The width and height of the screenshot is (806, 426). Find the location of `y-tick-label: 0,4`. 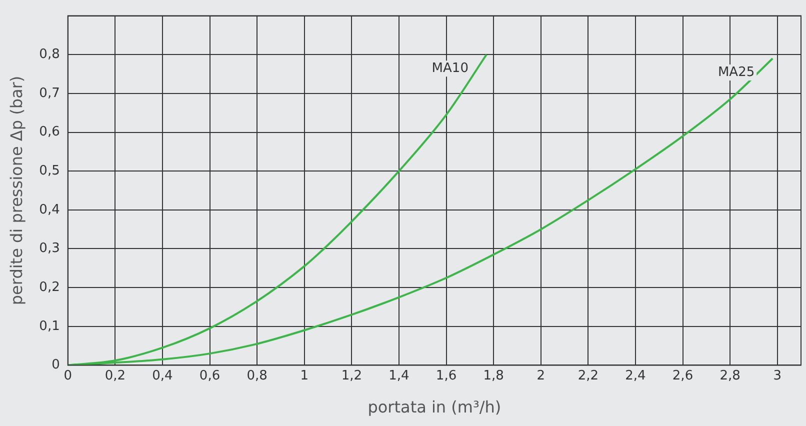

y-tick-label: 0,4 is located at coordinates (49, 210).